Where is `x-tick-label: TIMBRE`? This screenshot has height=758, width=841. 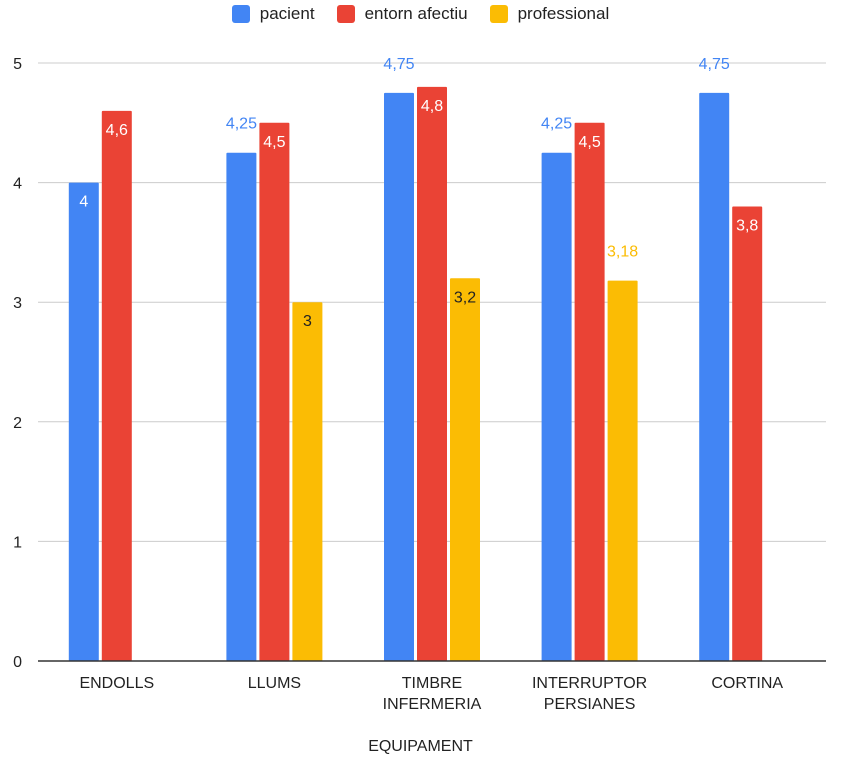 x-tick-label: TIMBRE is located at coordinates (432, 683).